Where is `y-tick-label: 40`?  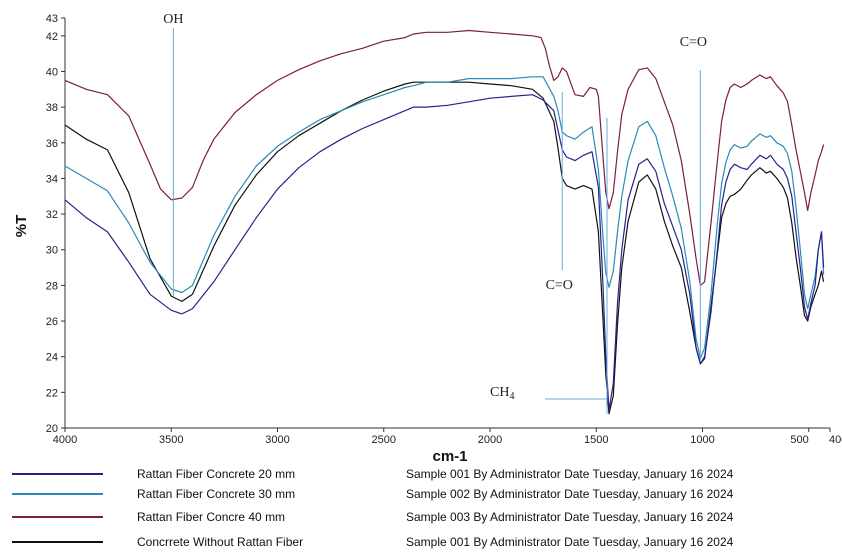 y-tick-label: 40 is located at coordinates (52, 72).